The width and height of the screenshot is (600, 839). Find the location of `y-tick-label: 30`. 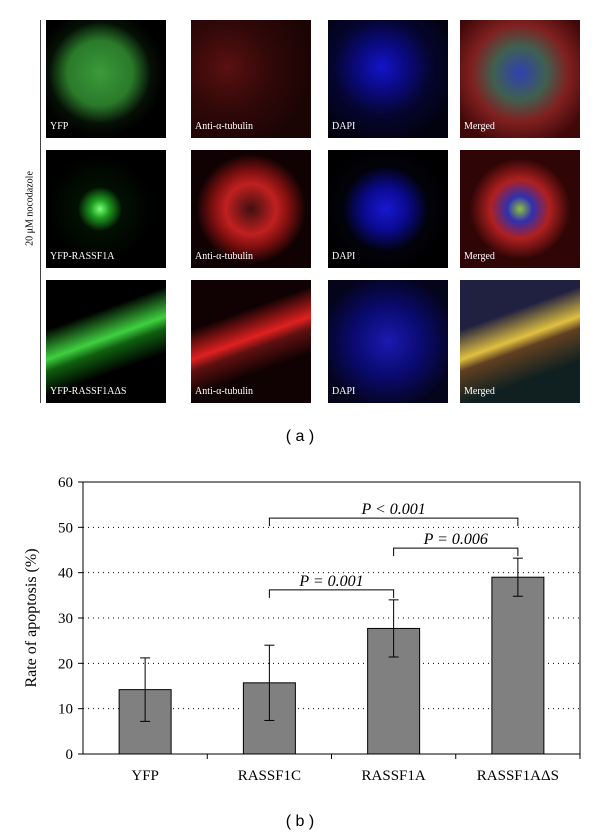

y-tick-label: 30 is located at coordinates (65, 619).